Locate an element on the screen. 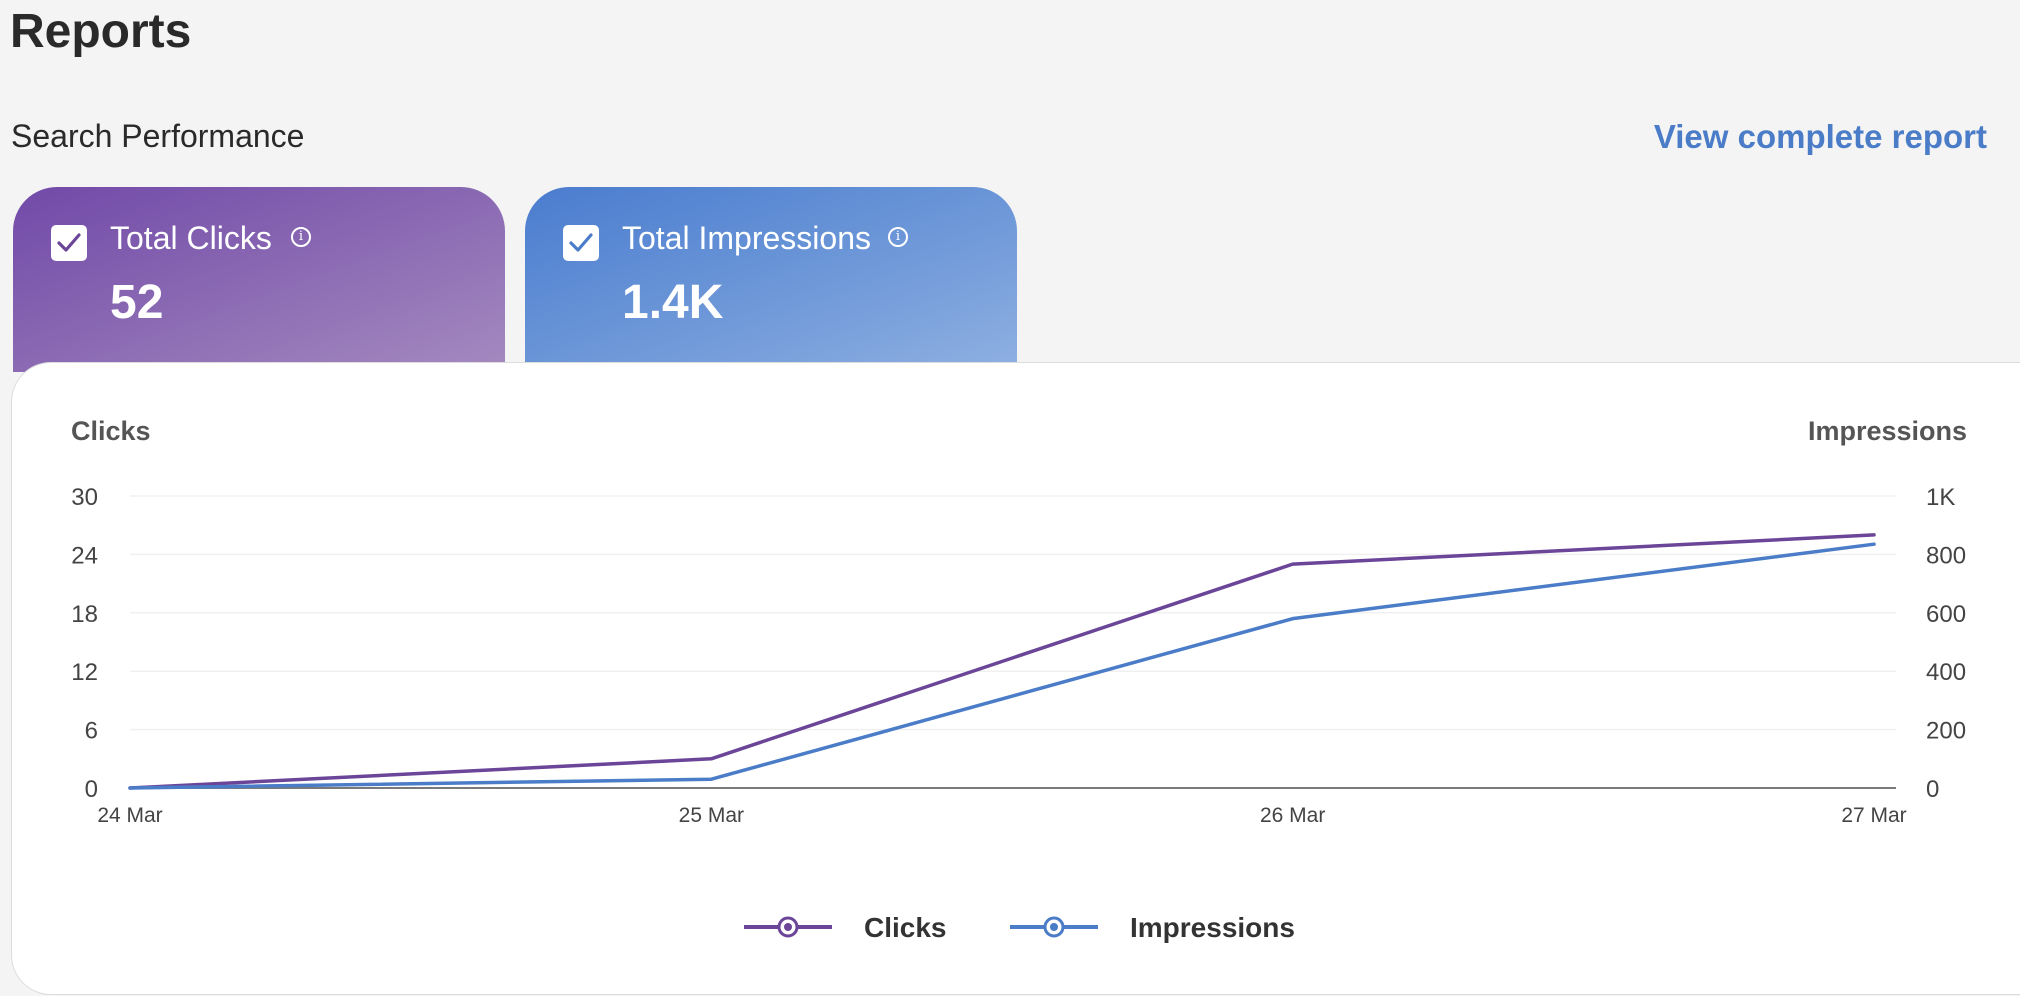 The height and width of the screenshot is (996, 2020). y-right-tick-label: 400 is located at coordinates (1946, 672).